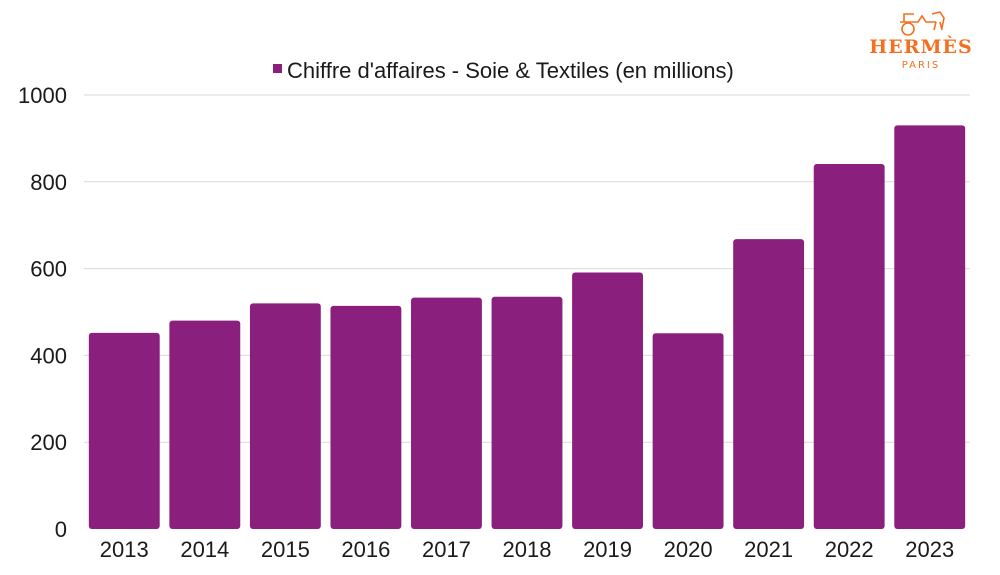 This screenshot has width=1000, height=575. What do you see at coordinates (688, 549) in the screenshot?
I see `x-tick-label: 2020` at bounding box center [688, 549].